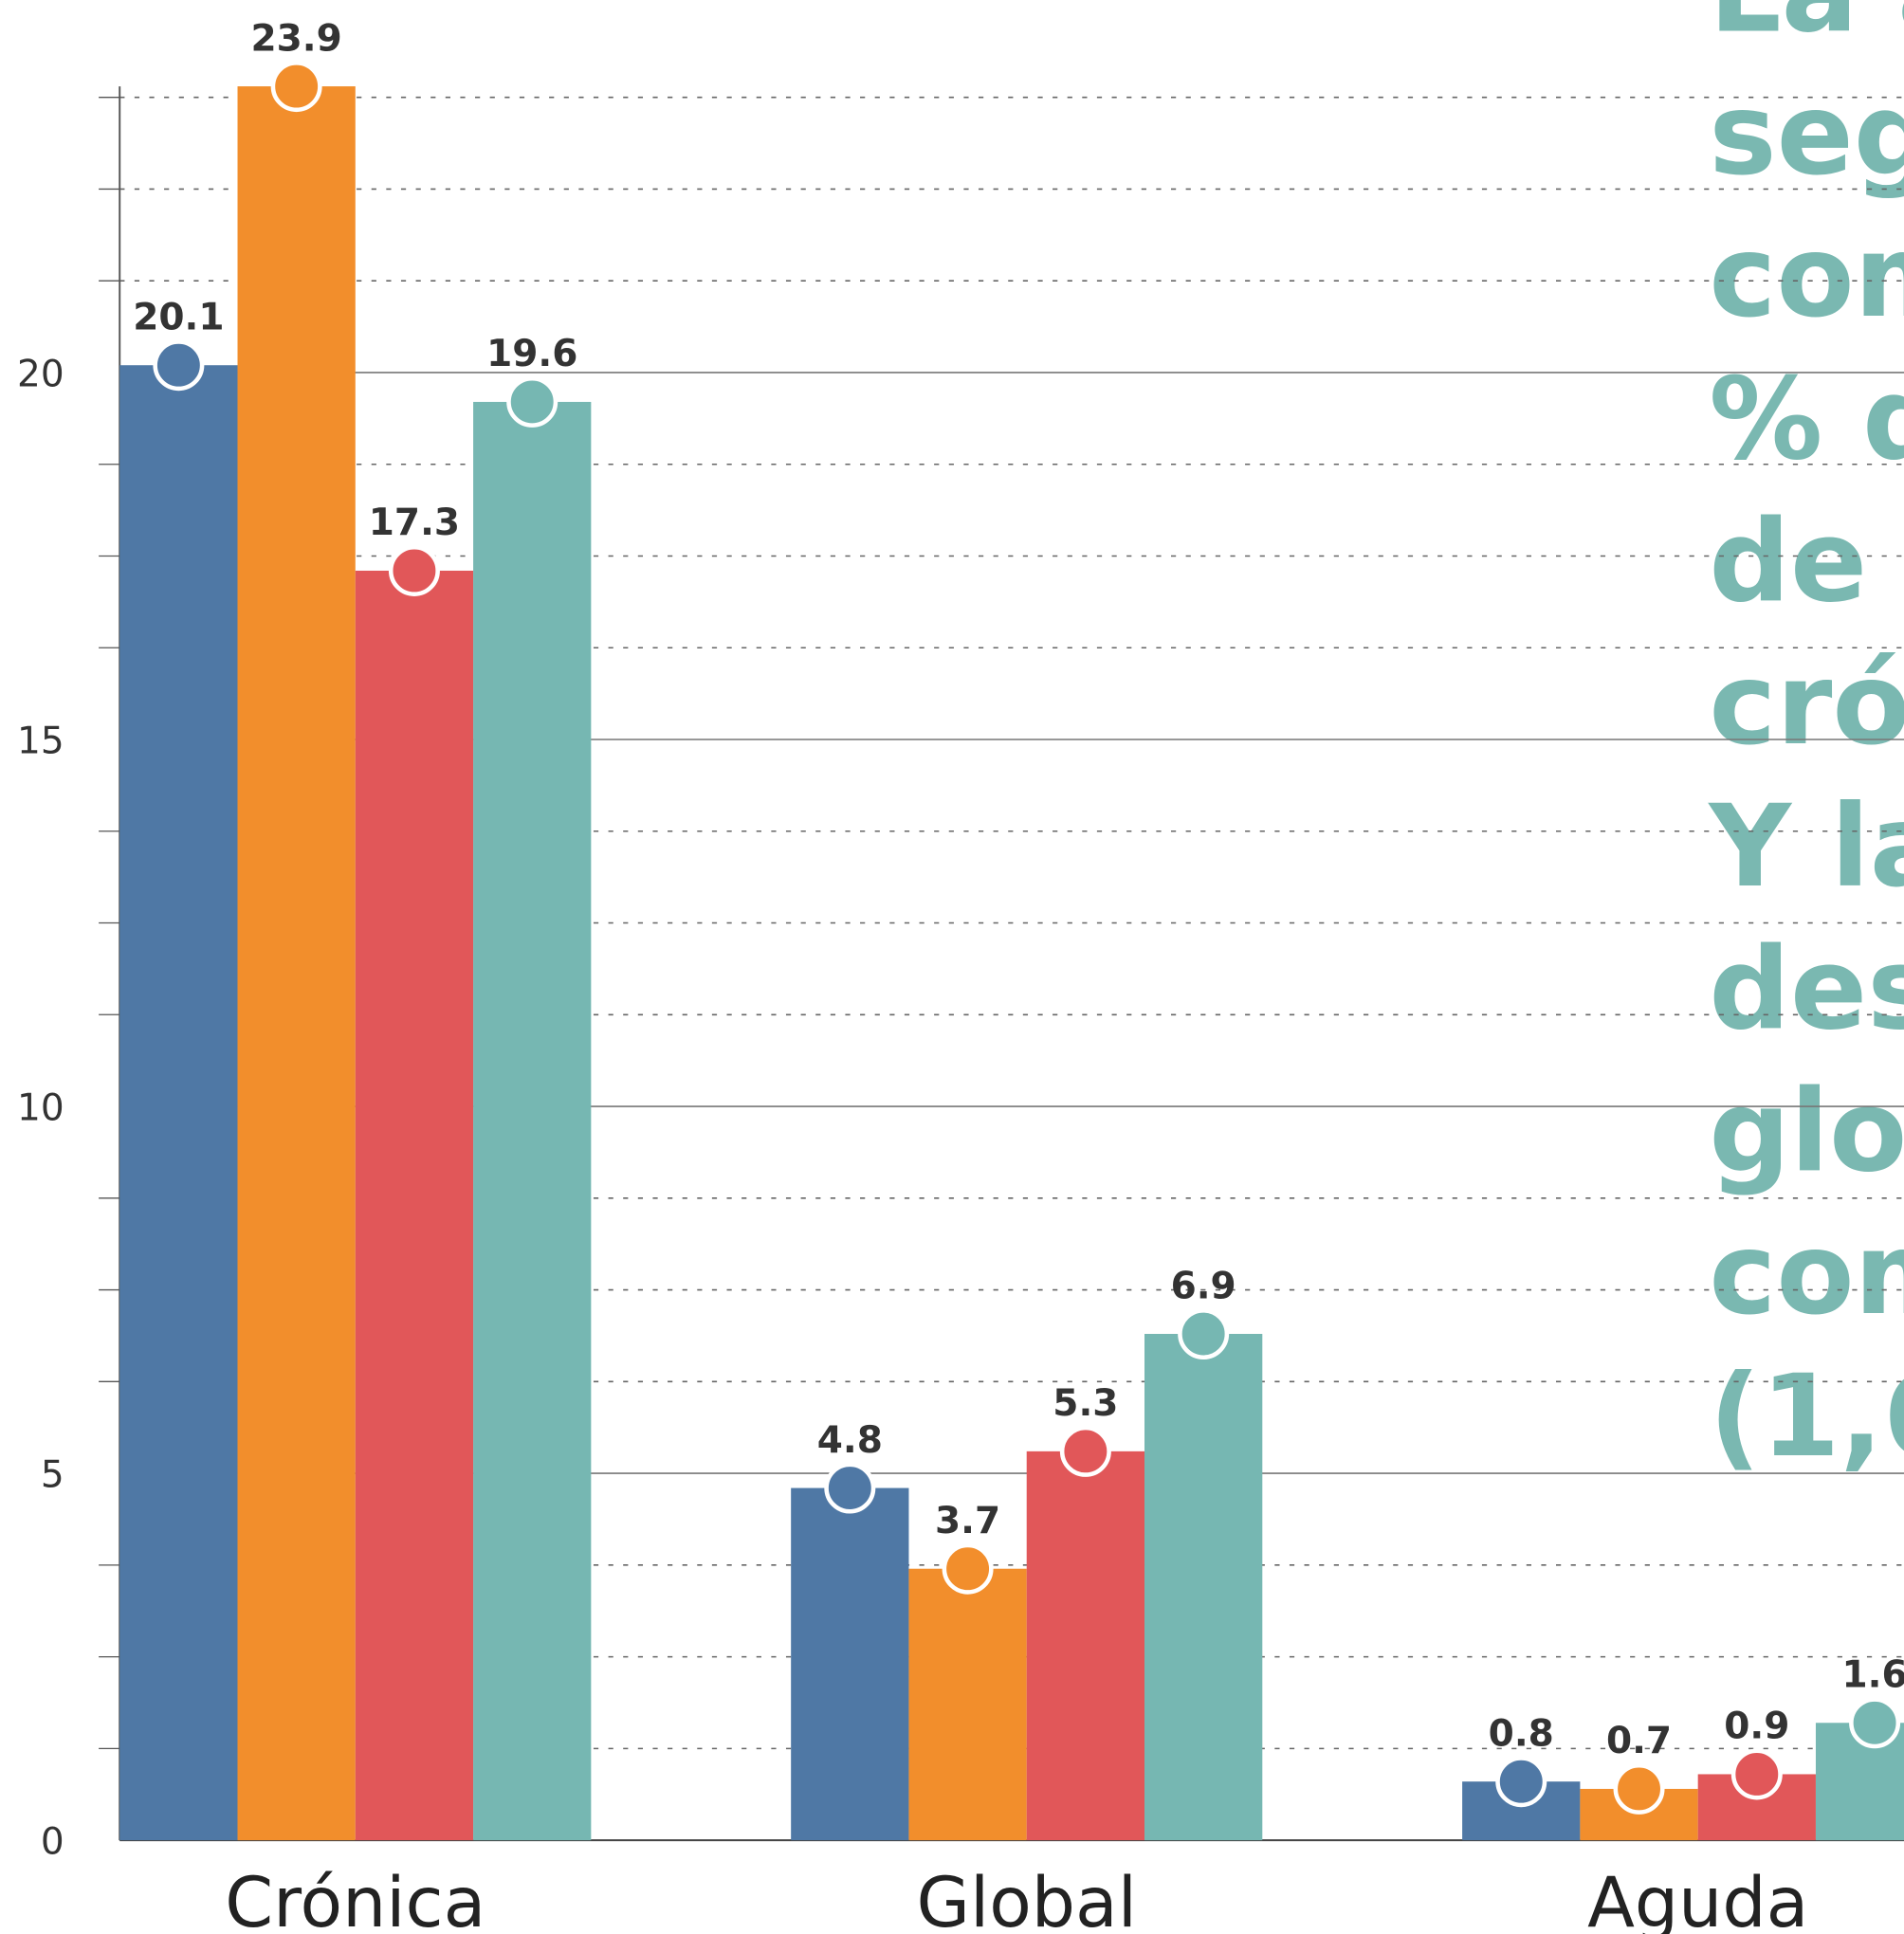  What do you see at coordinates (1806, 563) in the screenshot?
I see `annotation-line: de c` at bounding box center [1806, 563].